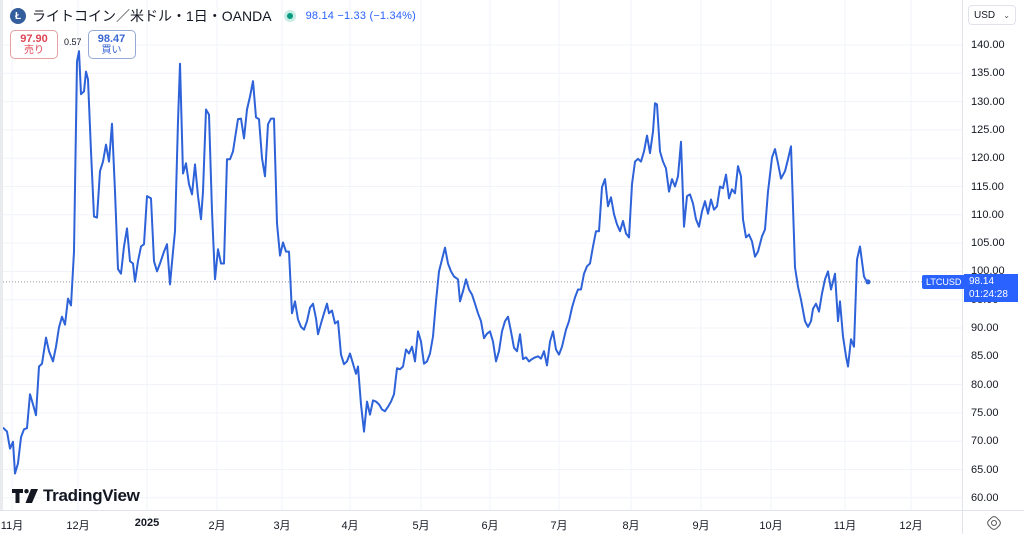 The width and height of the screenshot is (1024, 534). I want to click on last-price-badge: 98.14 01:24:28, so click(991, 288).